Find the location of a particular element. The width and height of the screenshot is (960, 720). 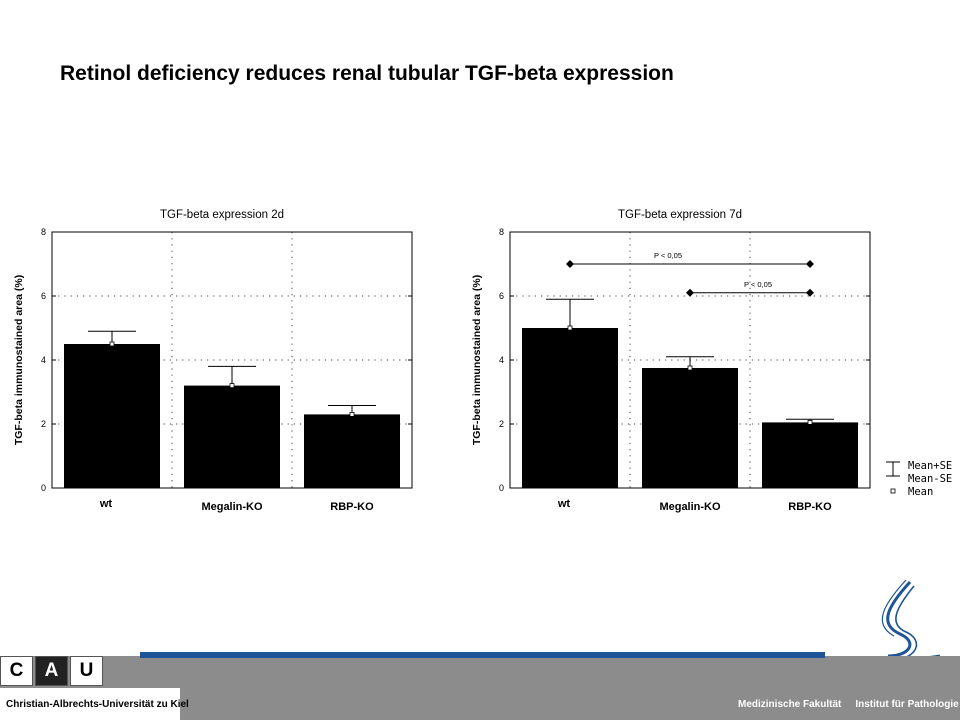

cau-letter-c: C is located at coordinates (16, 671).